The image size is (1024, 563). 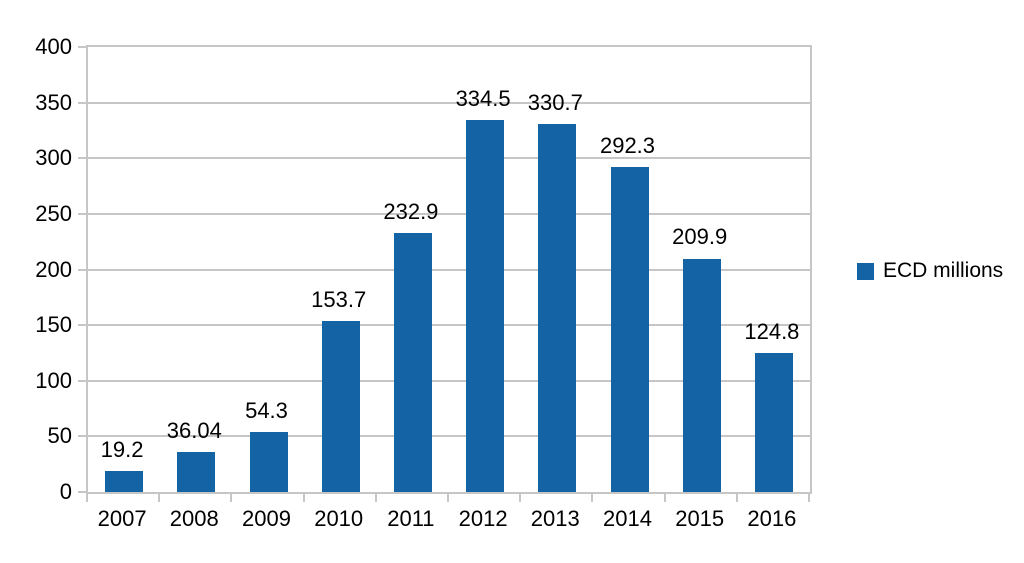 I want to click on x-axis-tick-label: 2008, so click(x=194, y=518).